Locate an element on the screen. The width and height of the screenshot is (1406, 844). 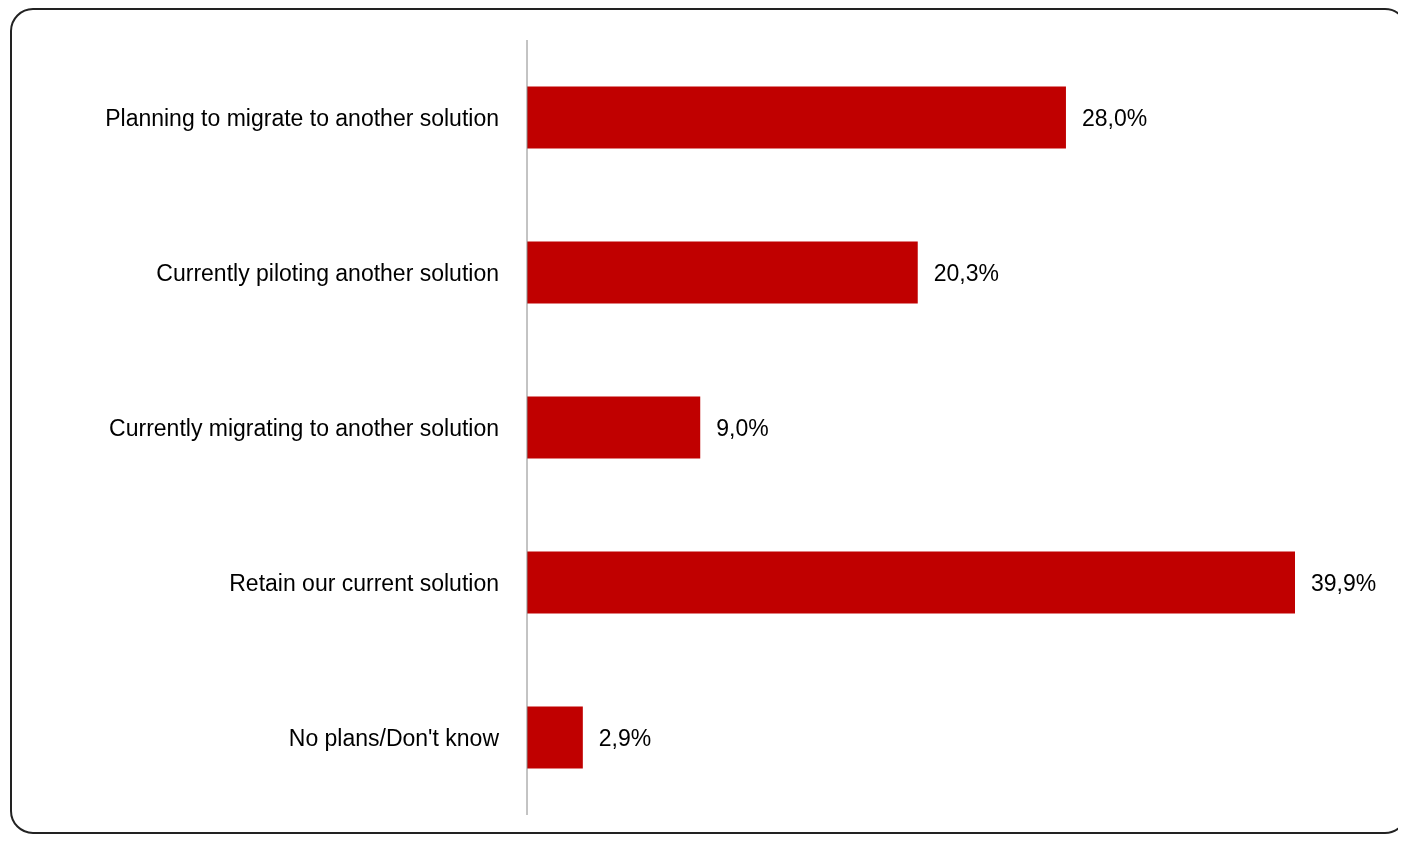
y-tick-label: Retain our current solution is located at coordinates (364, 582).